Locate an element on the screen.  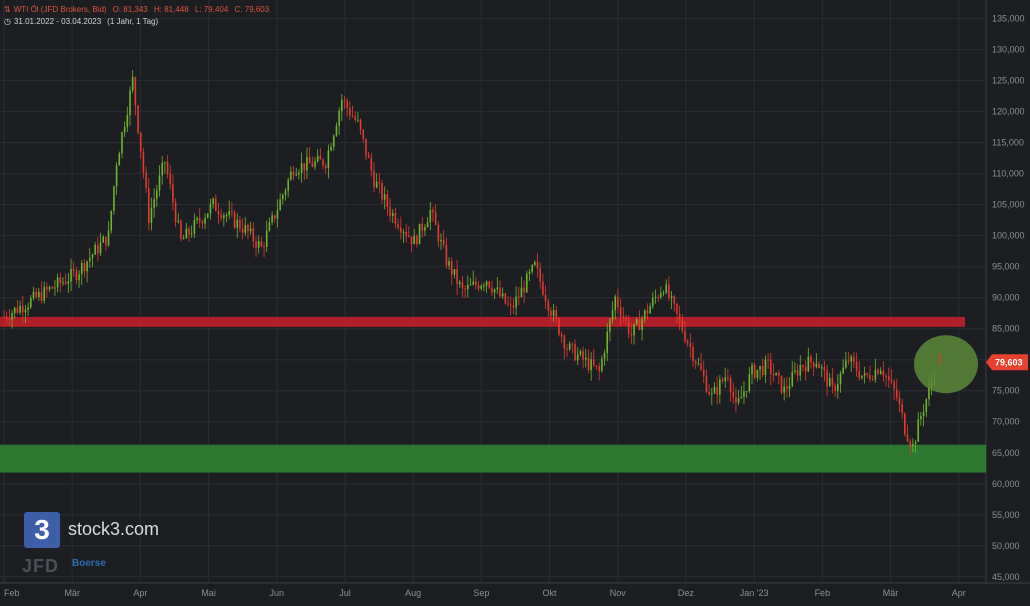
x-tick-label: Aug is located at coordinates (413, 593).